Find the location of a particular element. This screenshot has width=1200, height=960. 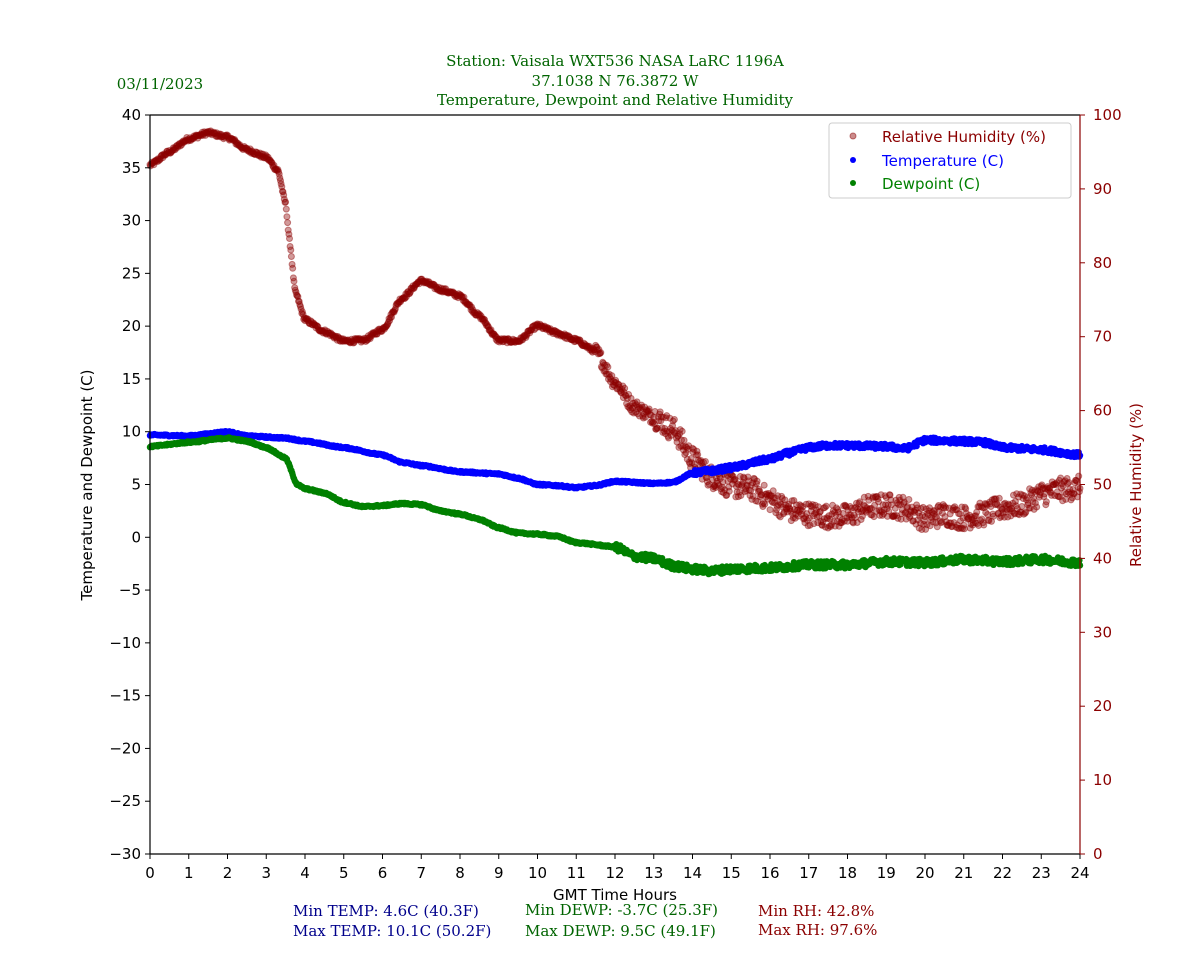

x-tick-label: 11 is located at coordinates (576, 873).